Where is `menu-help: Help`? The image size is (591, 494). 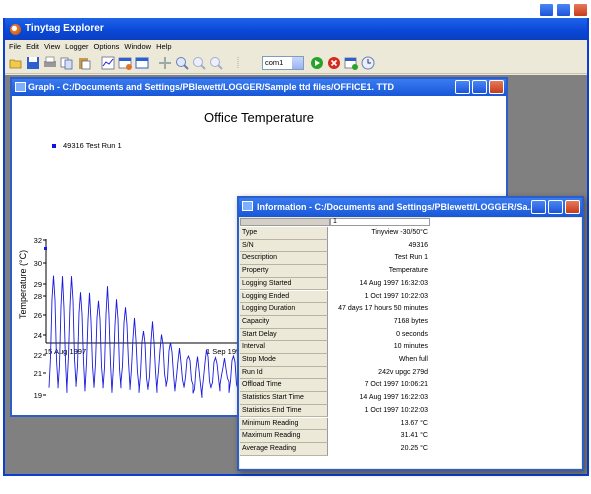
menu-help: Help is located at coordinates (164, 46).